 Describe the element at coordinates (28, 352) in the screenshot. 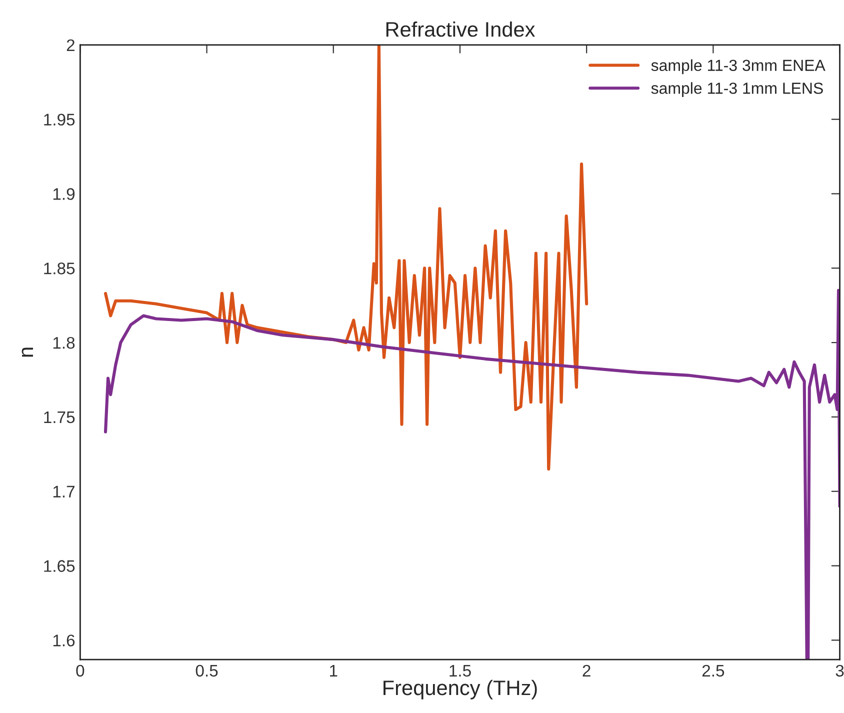

I see `y-axis-title: n` at that location.